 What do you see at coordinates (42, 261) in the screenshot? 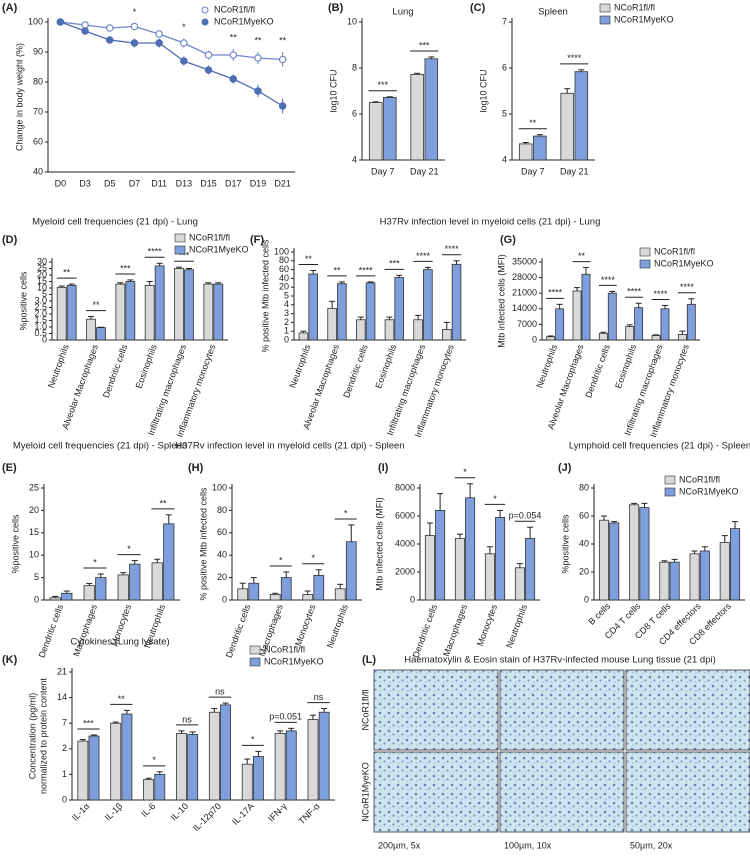
I see `y-tick-label: 30` at bounding box center [42, 261].